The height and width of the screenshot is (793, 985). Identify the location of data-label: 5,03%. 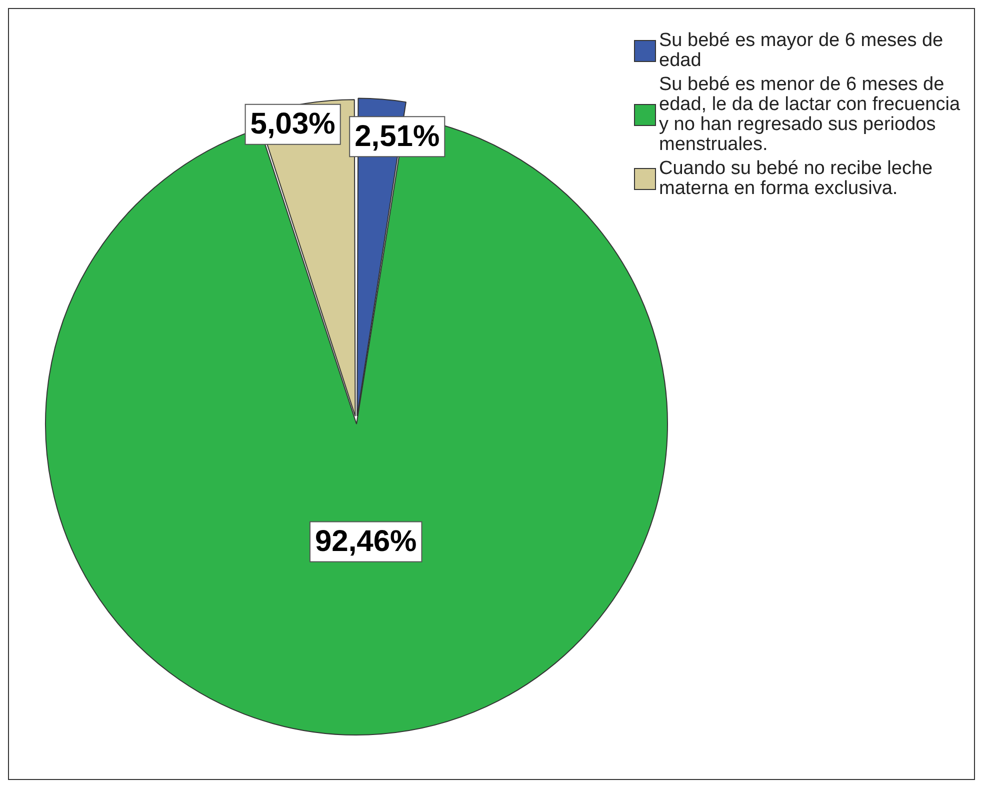
(293, 124).